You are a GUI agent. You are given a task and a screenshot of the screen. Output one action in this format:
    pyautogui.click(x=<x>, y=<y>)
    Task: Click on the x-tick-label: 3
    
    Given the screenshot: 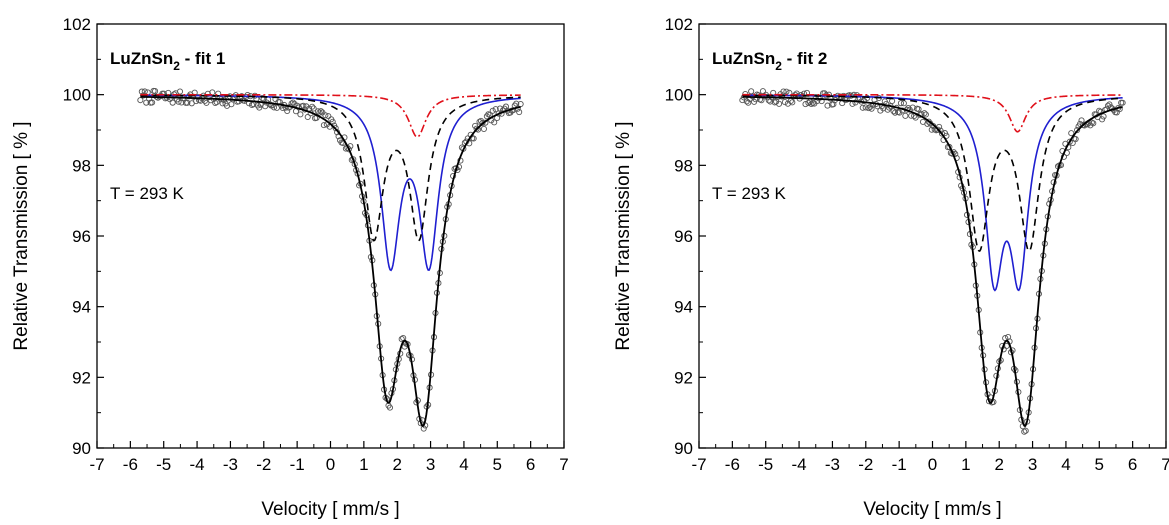 What is the action you would take?
    pyautogui.click(x=430, y=464)
    